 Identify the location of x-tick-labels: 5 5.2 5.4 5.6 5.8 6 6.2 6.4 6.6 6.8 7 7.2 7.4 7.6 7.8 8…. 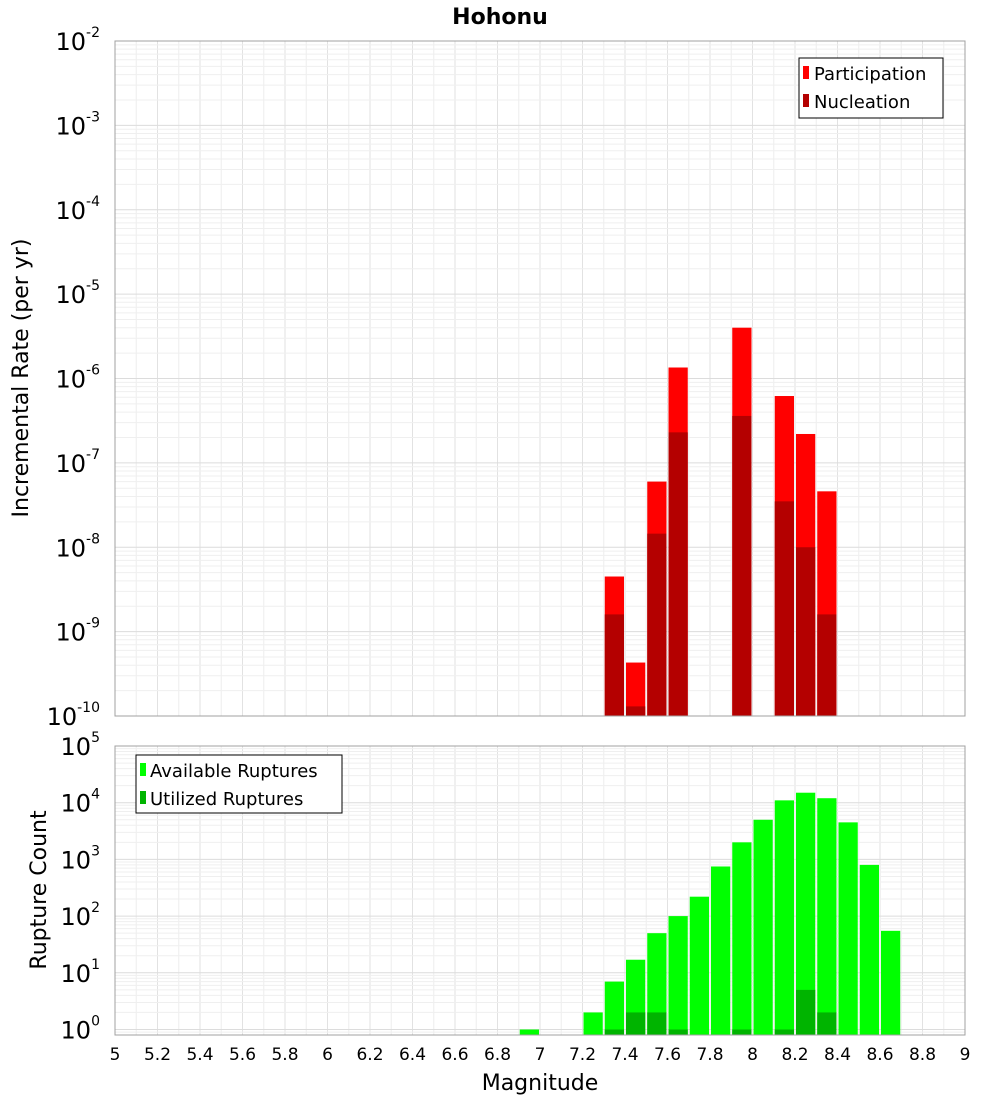
(540, 1055).